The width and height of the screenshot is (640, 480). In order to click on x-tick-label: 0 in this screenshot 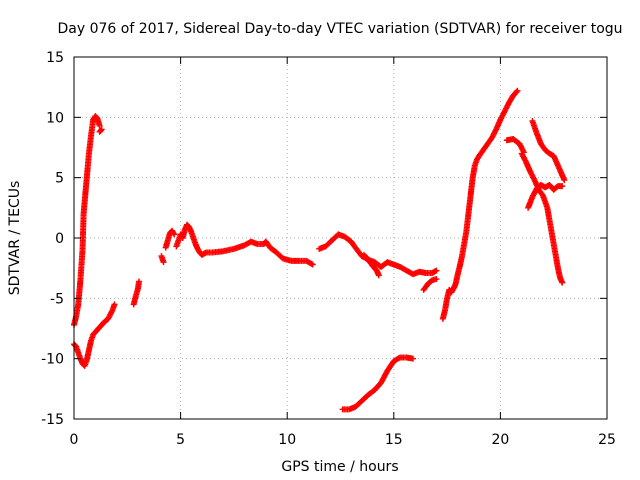, I will do `click(74, 440)`.